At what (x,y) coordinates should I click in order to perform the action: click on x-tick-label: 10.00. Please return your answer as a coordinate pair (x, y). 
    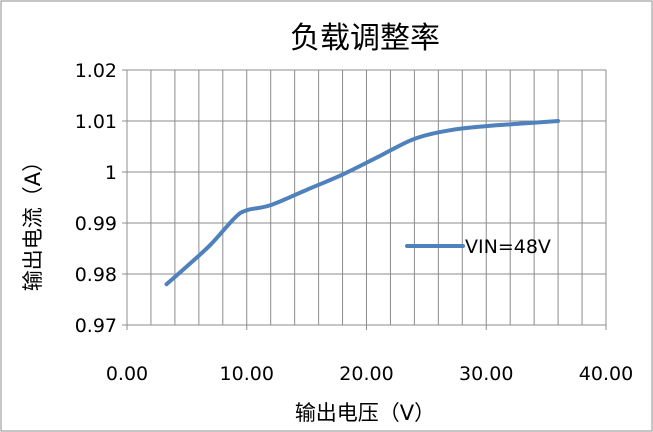
    Looking at the image, I should click on (247, 374).